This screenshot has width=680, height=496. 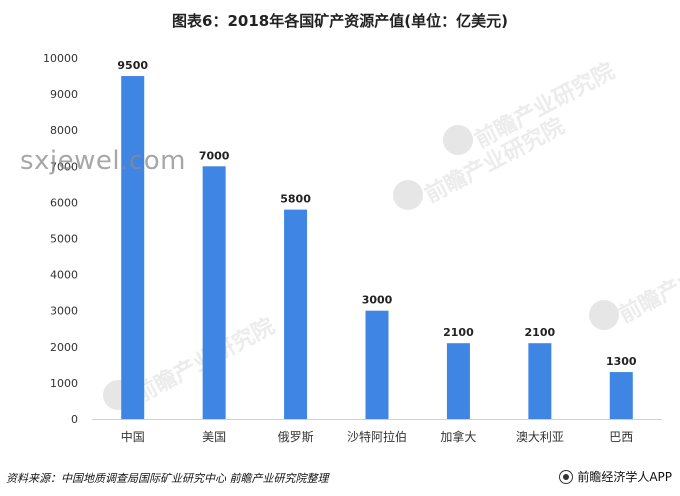 I want to click on brand-name: 前瞻经济学人APP, so click(x=624, y=477).